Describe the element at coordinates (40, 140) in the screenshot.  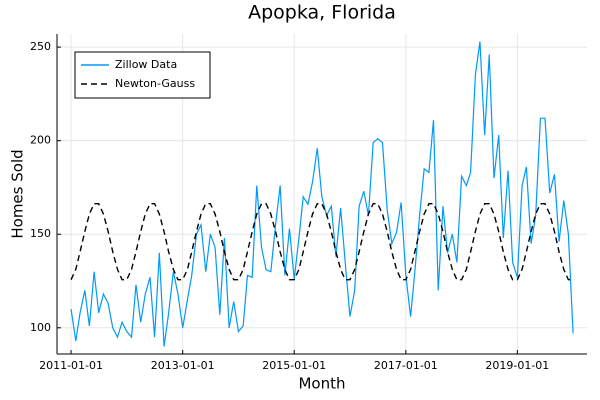
I see `y-tick-label: 200` at that location.